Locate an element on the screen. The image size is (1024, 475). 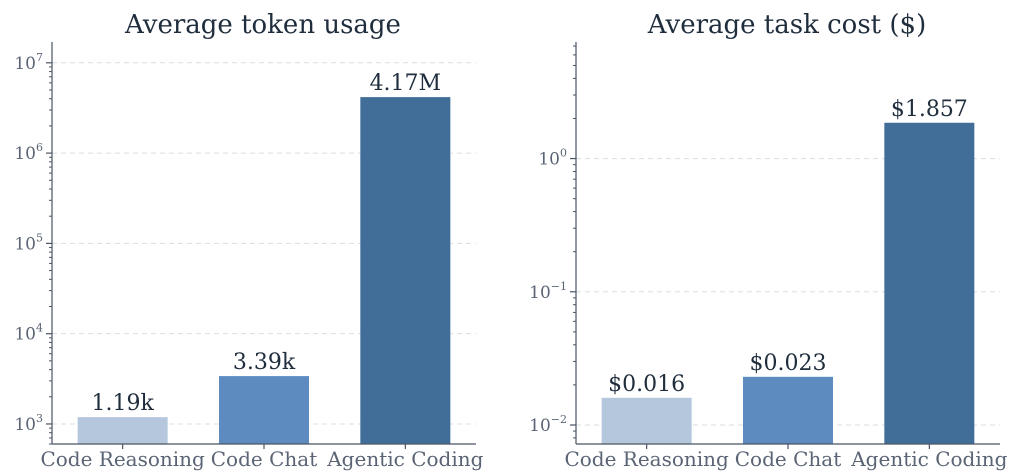
y-tick-label: 10⁶ is located at coordinates (28, 152).